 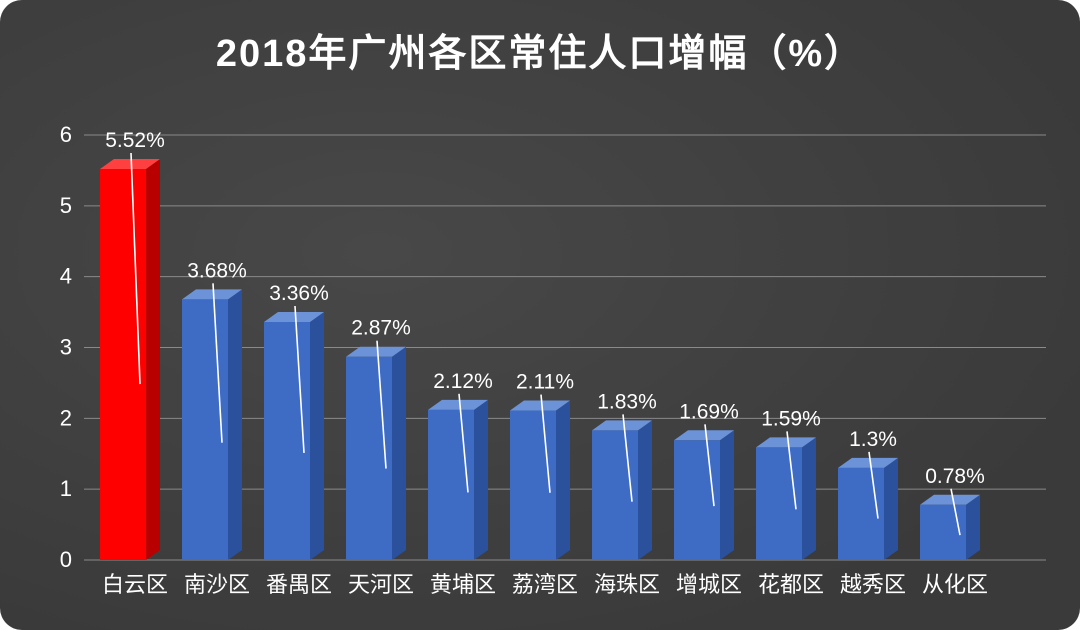 I want to click on category-label: 白云区, so click(x=135, y=584).